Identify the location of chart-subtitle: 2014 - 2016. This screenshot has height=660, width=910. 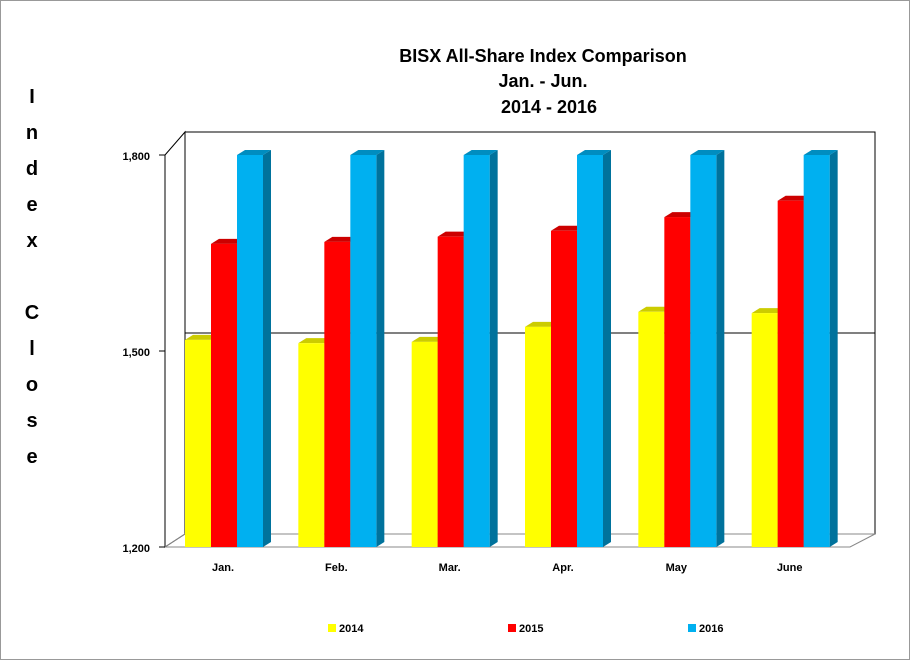
(549, 107).